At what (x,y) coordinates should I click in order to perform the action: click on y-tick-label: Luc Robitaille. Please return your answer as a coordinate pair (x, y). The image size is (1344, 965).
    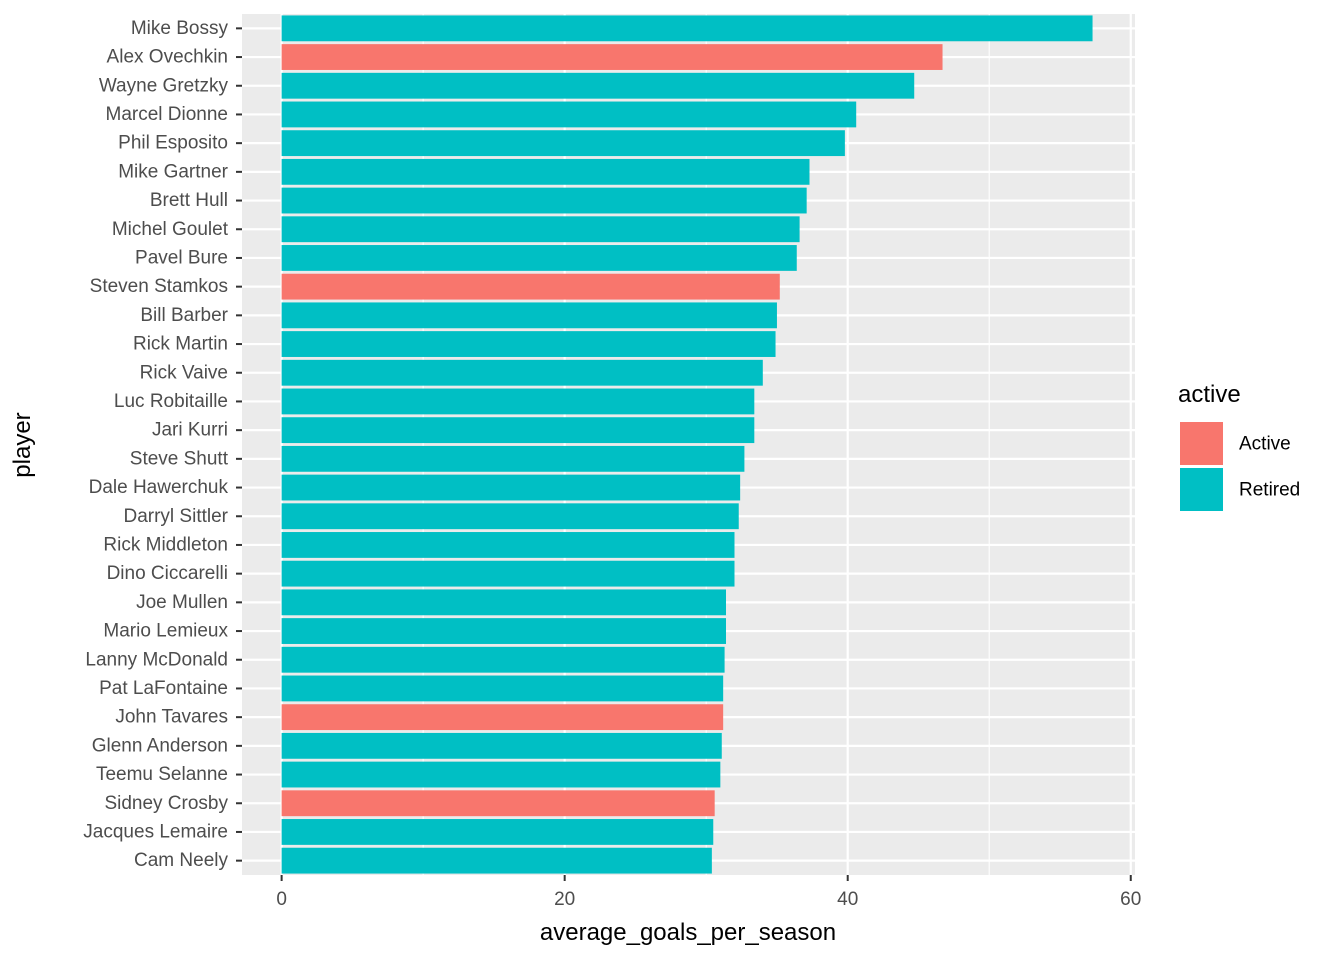
    Looking at the image, I should click on (171, 401).